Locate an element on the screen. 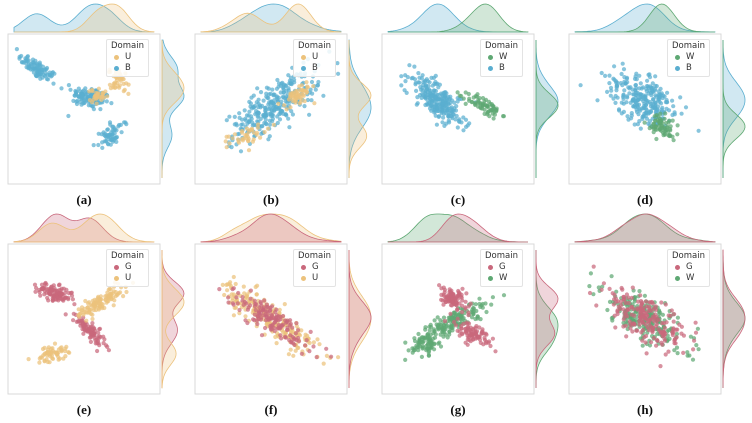 This screenshot has width=752, height=423. series-G is located at coordinates (467, 318).